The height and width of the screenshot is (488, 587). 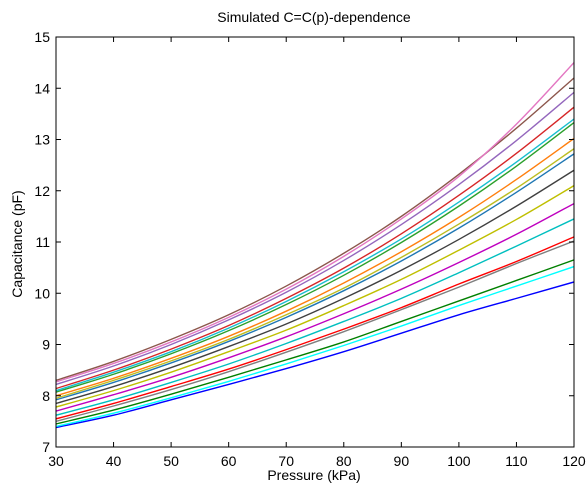 What do you see at coordinates (114, 461) in the screenshot?
I see `x-tick-label: 40` at bounding box center [114, 461].